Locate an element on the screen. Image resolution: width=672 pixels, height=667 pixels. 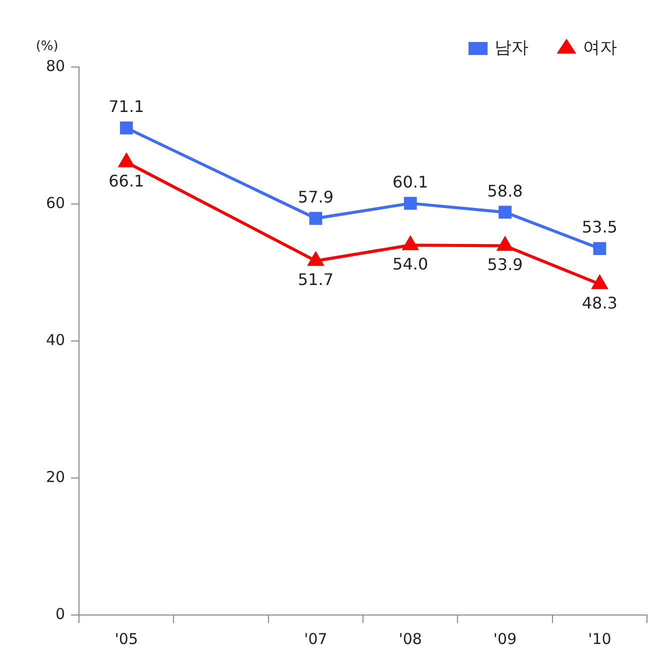
legend-label: 남자 is located at coordinates (511, 48).